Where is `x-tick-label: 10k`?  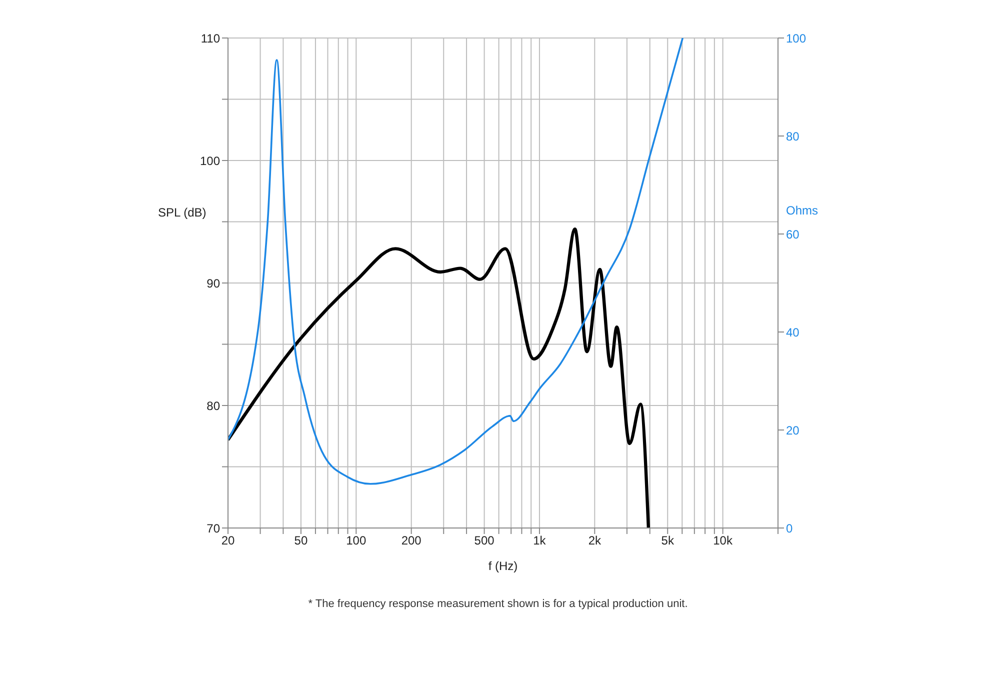 x-tick-label: 10k is located at coordinates (723, 541).